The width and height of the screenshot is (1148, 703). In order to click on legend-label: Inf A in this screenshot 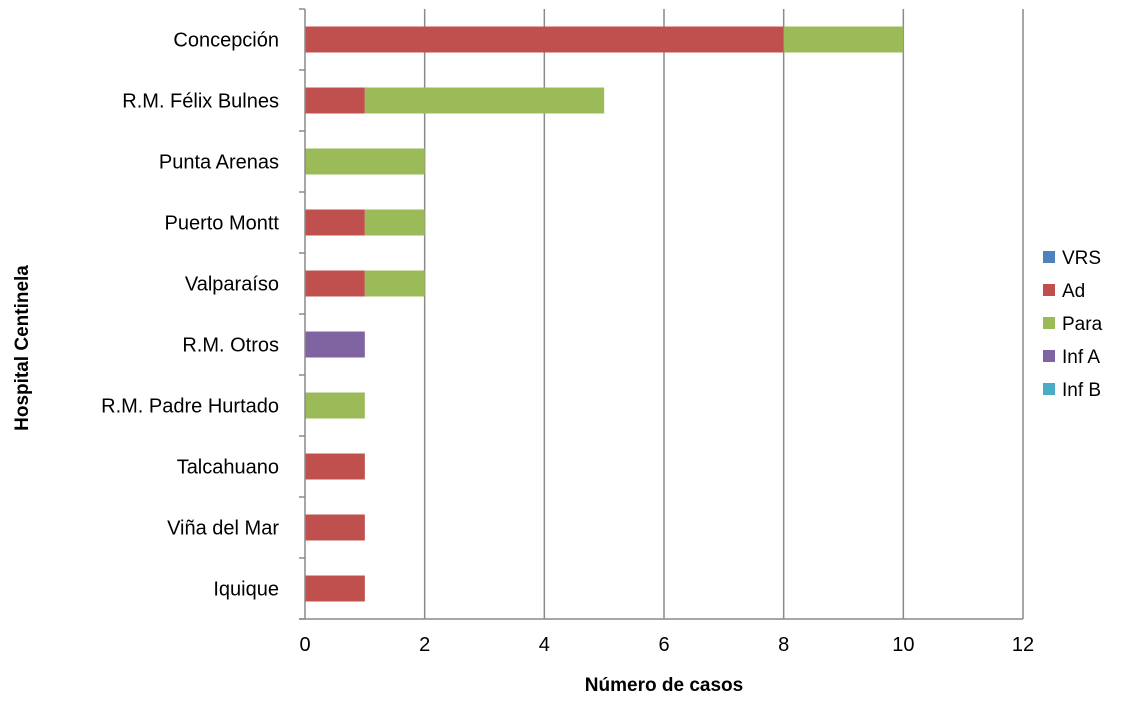, I will do `click(1081, 357)`.